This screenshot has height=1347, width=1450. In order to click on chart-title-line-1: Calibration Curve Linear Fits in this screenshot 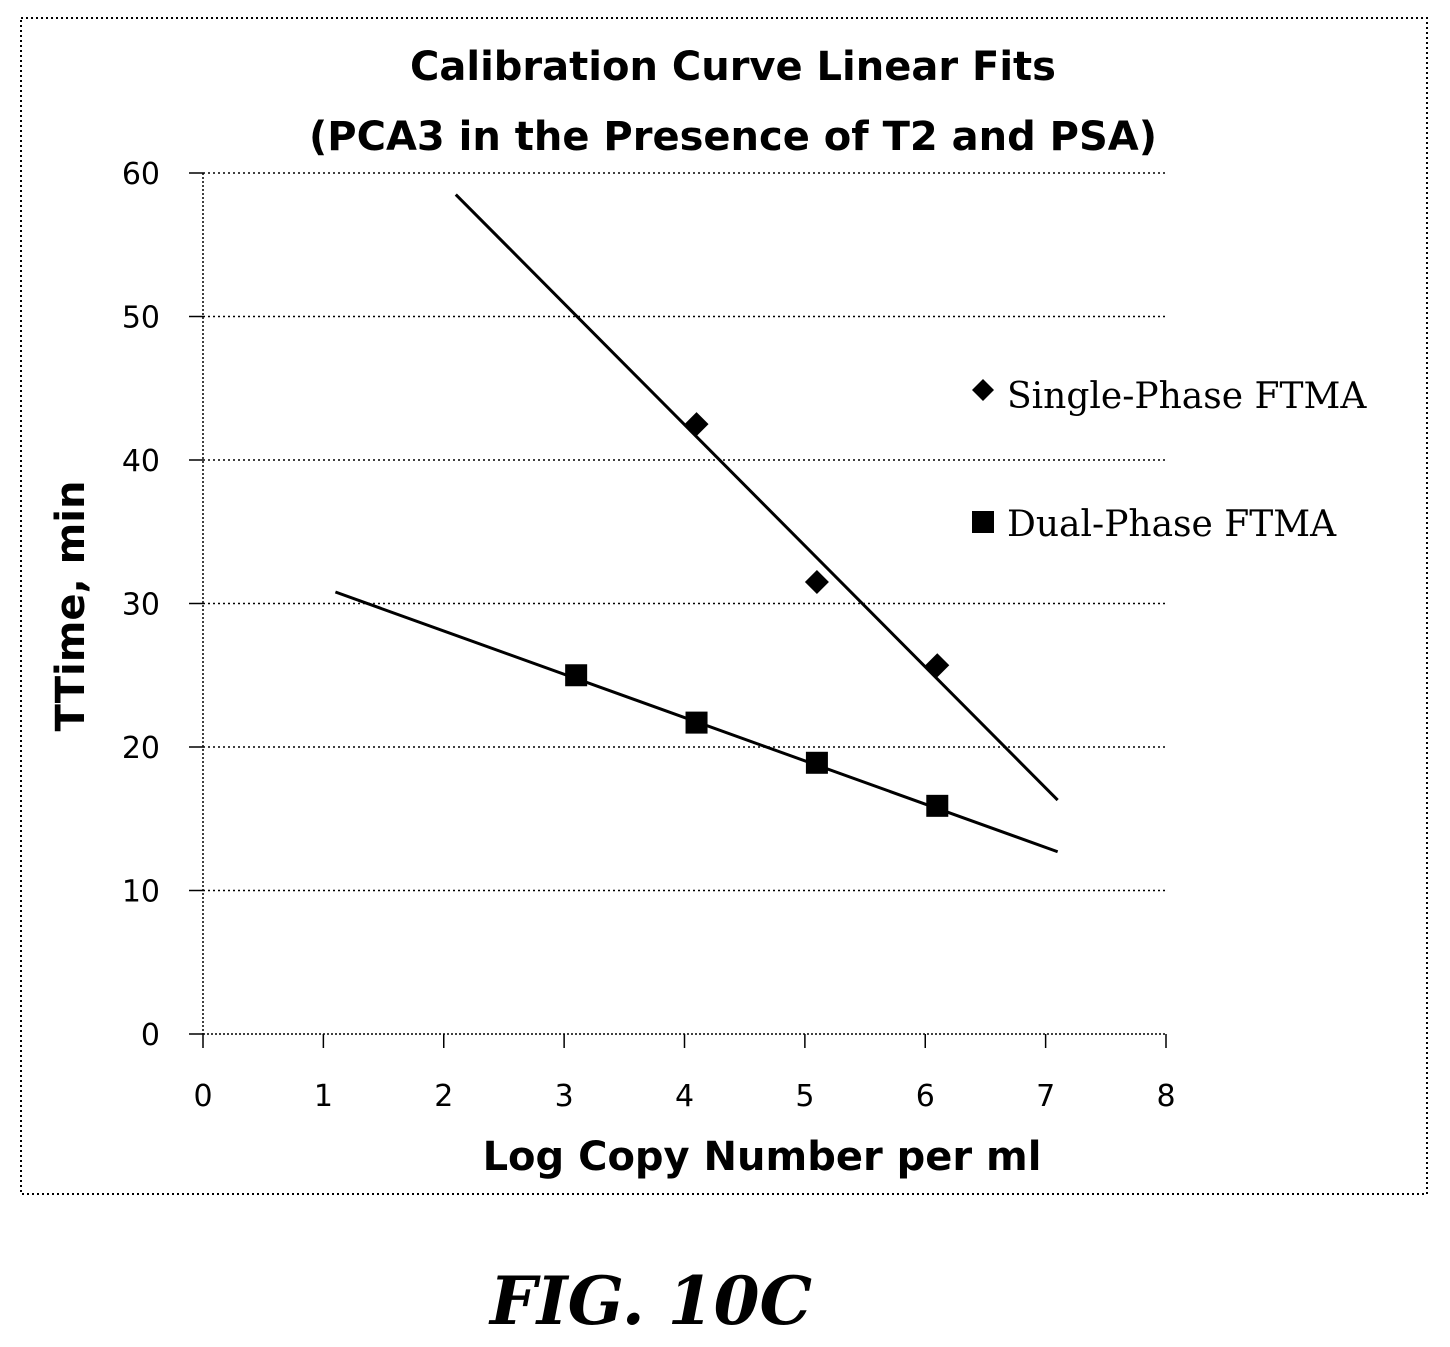, I will do `click(733, 67)`.